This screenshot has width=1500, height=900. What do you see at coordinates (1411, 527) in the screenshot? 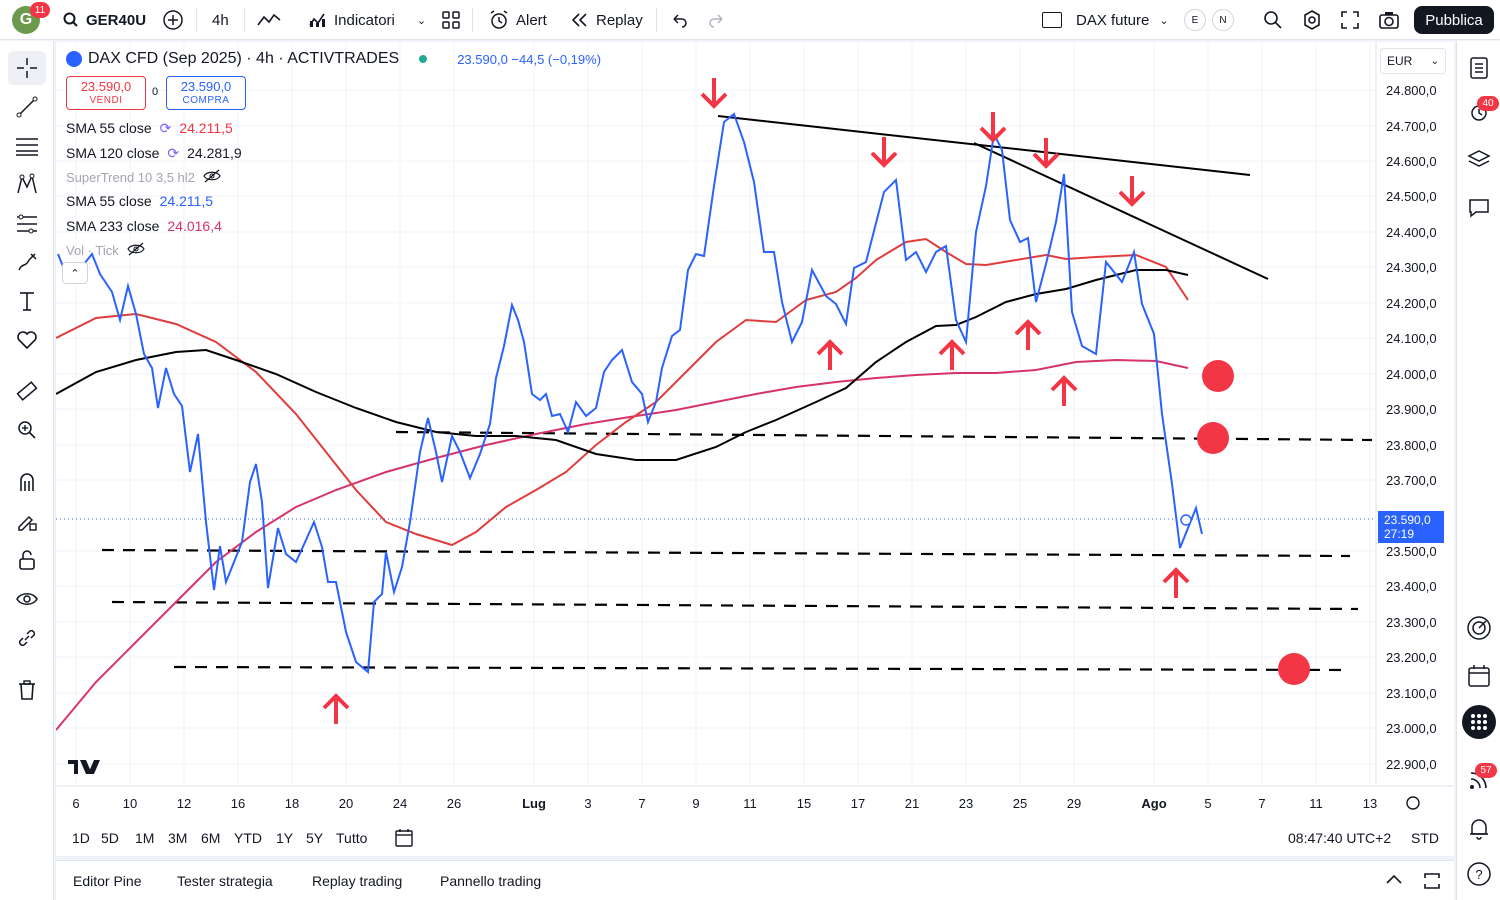
I see `current-price-tag: 23.590,0 27:19` at bounding box center [1411, 527].